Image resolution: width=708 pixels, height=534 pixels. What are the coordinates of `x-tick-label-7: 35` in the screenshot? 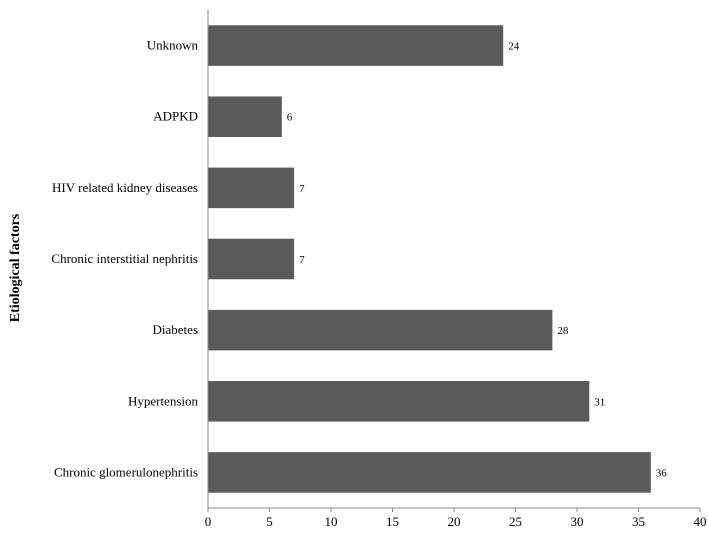 It's located at (638, 521).